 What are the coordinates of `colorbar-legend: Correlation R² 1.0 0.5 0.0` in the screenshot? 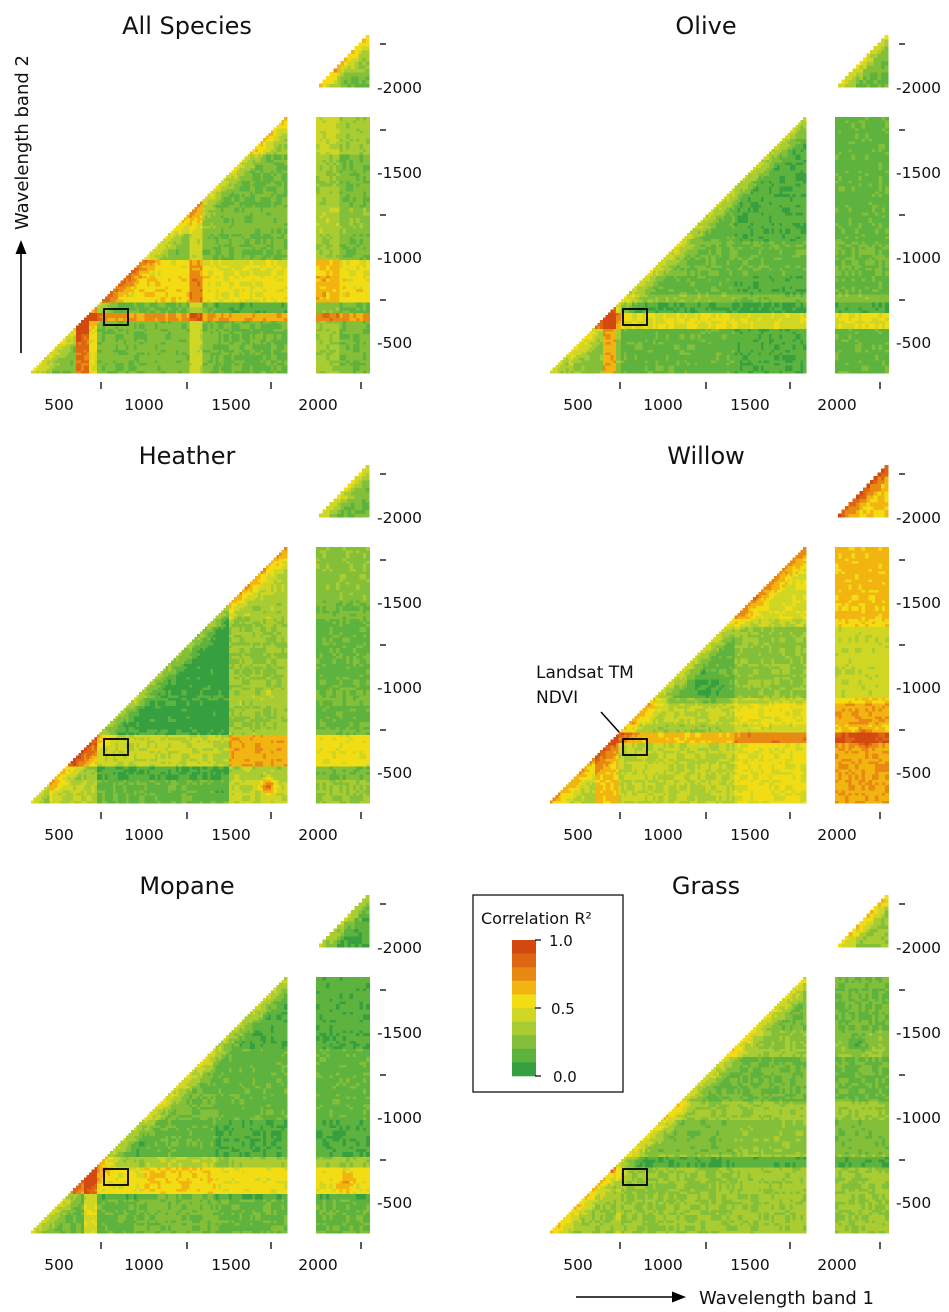 It's located at (548, 993).